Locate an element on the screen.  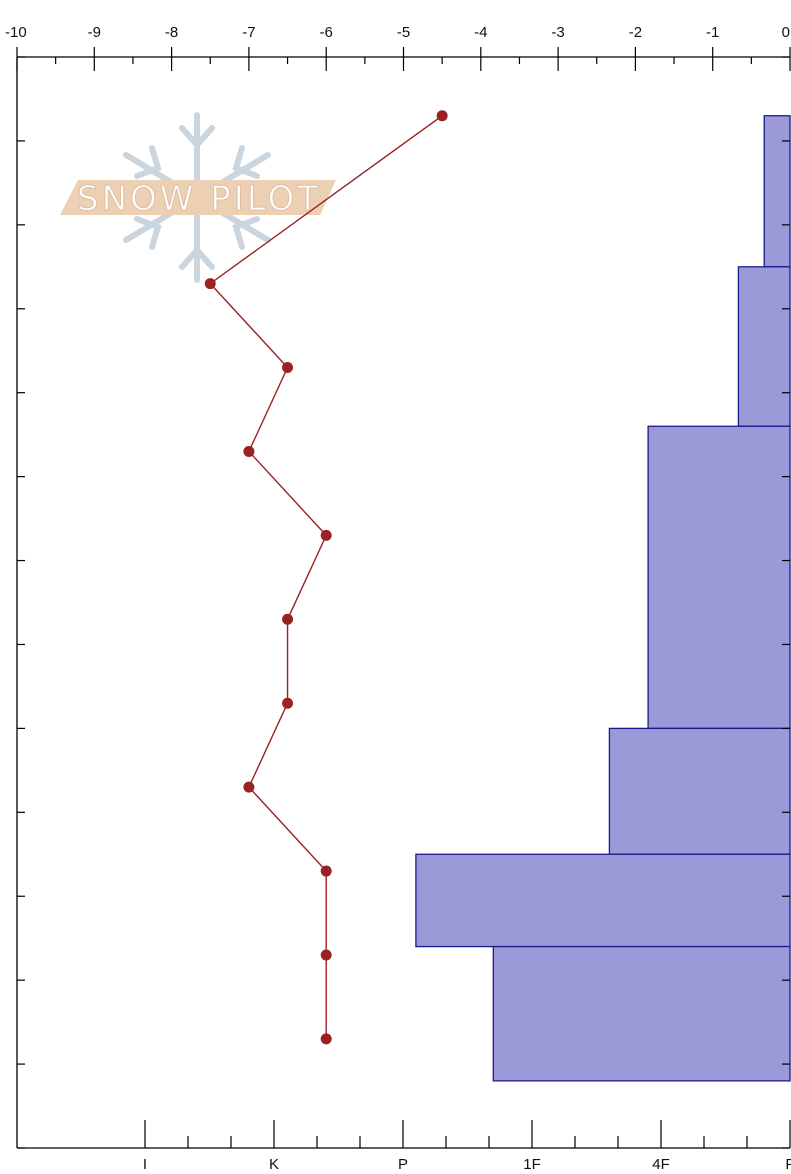
hardness-axis: I K P 1F 4F F is located at coordinates (467, 1146).